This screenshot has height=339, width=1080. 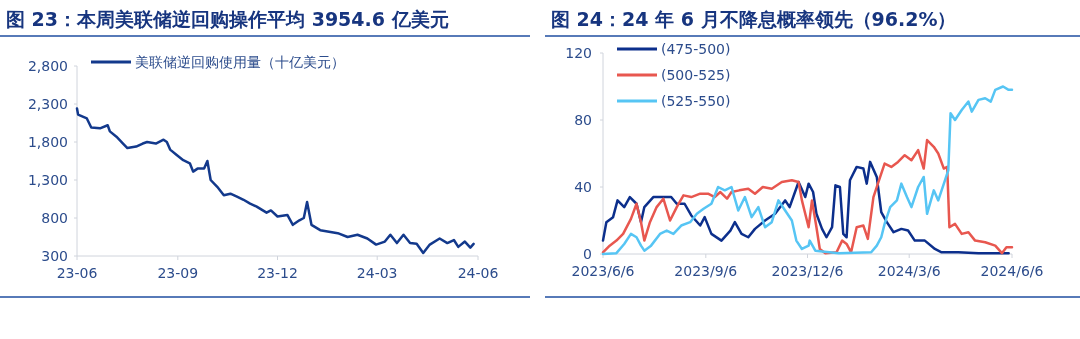 I want to click on x-tick-label: 2024/6/6, so click(x=1012, y=271).